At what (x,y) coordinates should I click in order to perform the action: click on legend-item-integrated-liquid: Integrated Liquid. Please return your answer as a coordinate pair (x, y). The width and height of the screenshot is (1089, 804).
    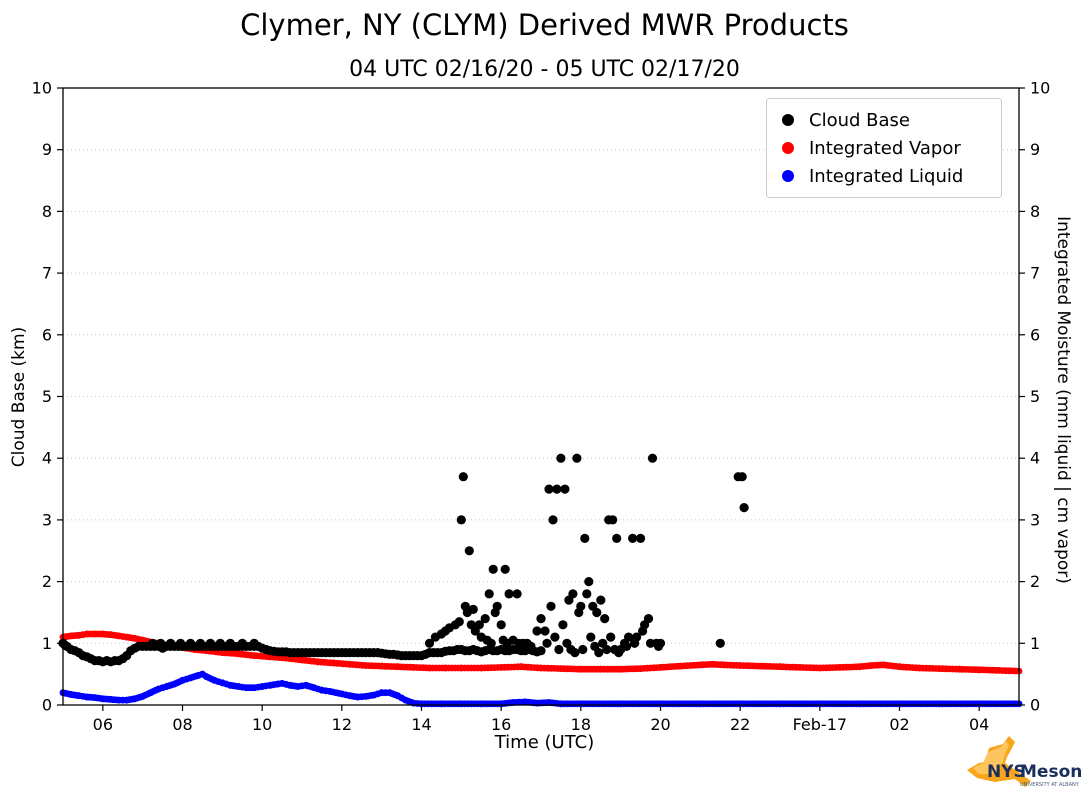
    Looking at the image, I should click on (884, 176).